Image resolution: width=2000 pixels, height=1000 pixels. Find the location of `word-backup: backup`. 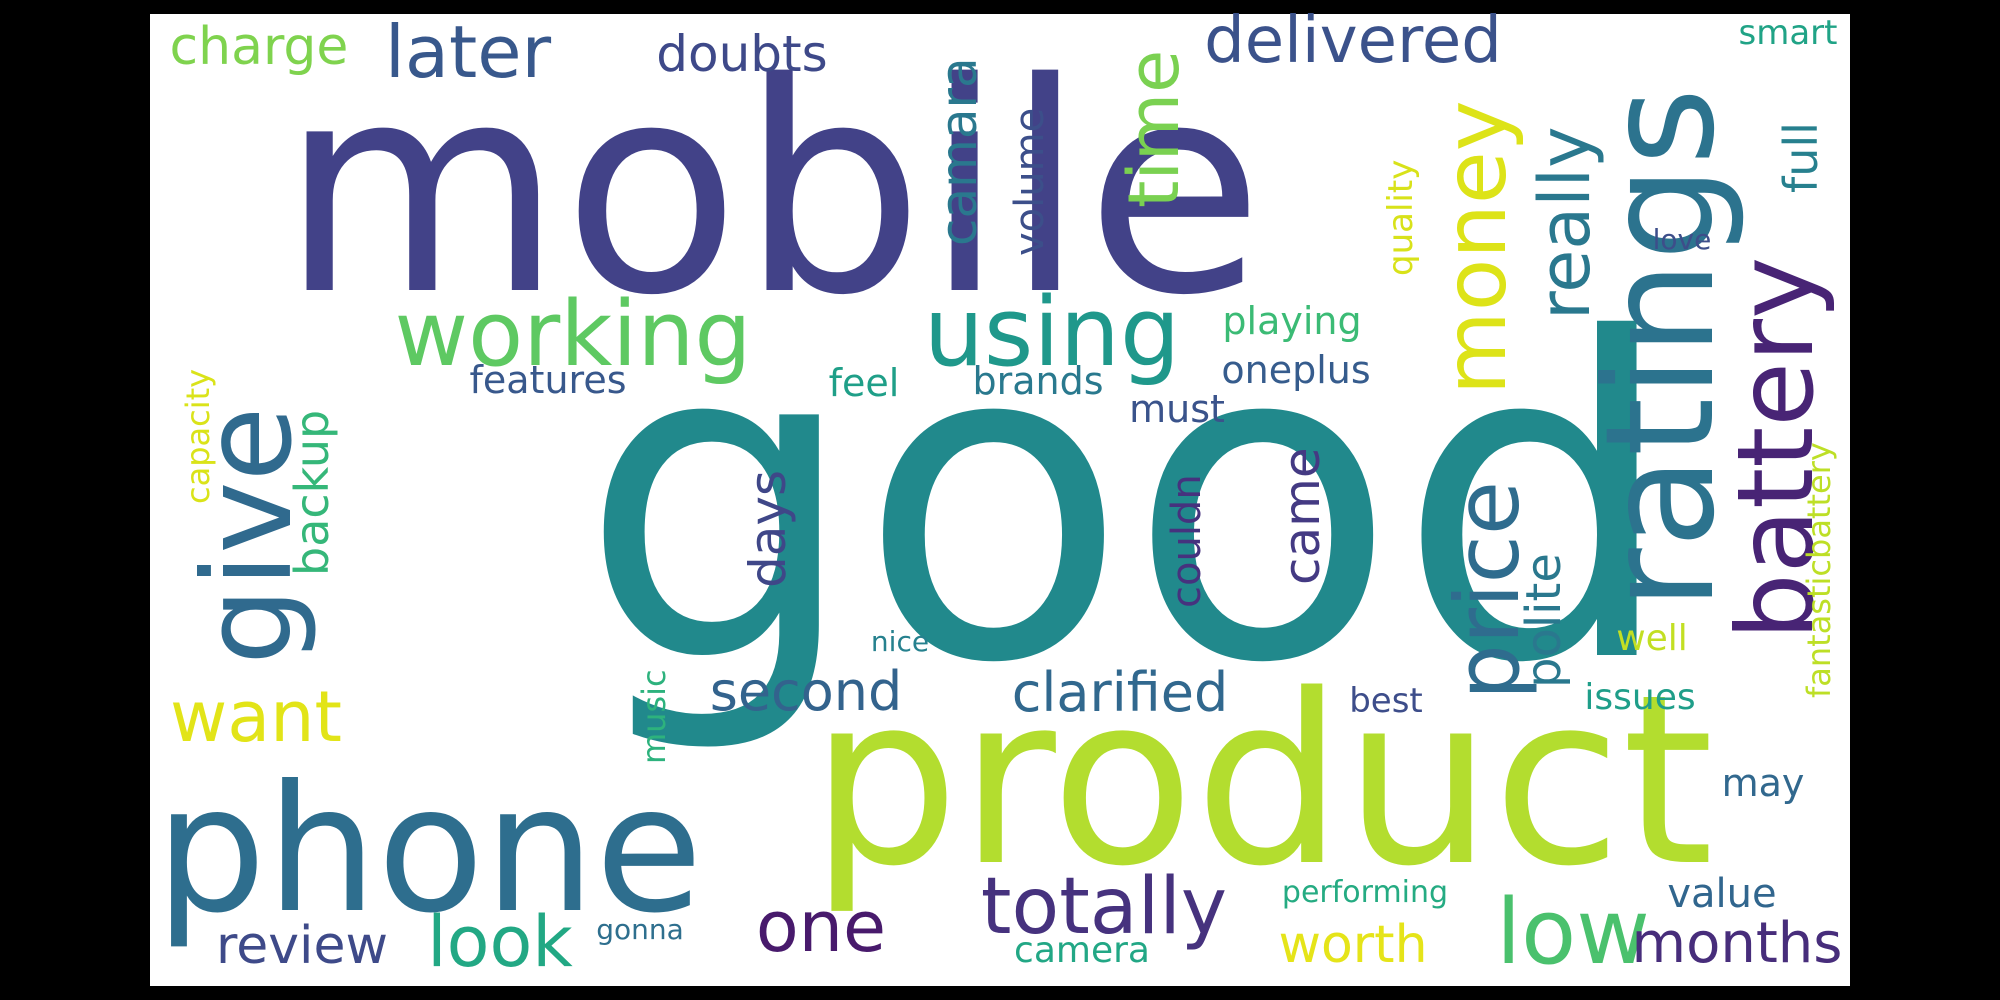

word-backup: backup is located at coordinates (312, 493).